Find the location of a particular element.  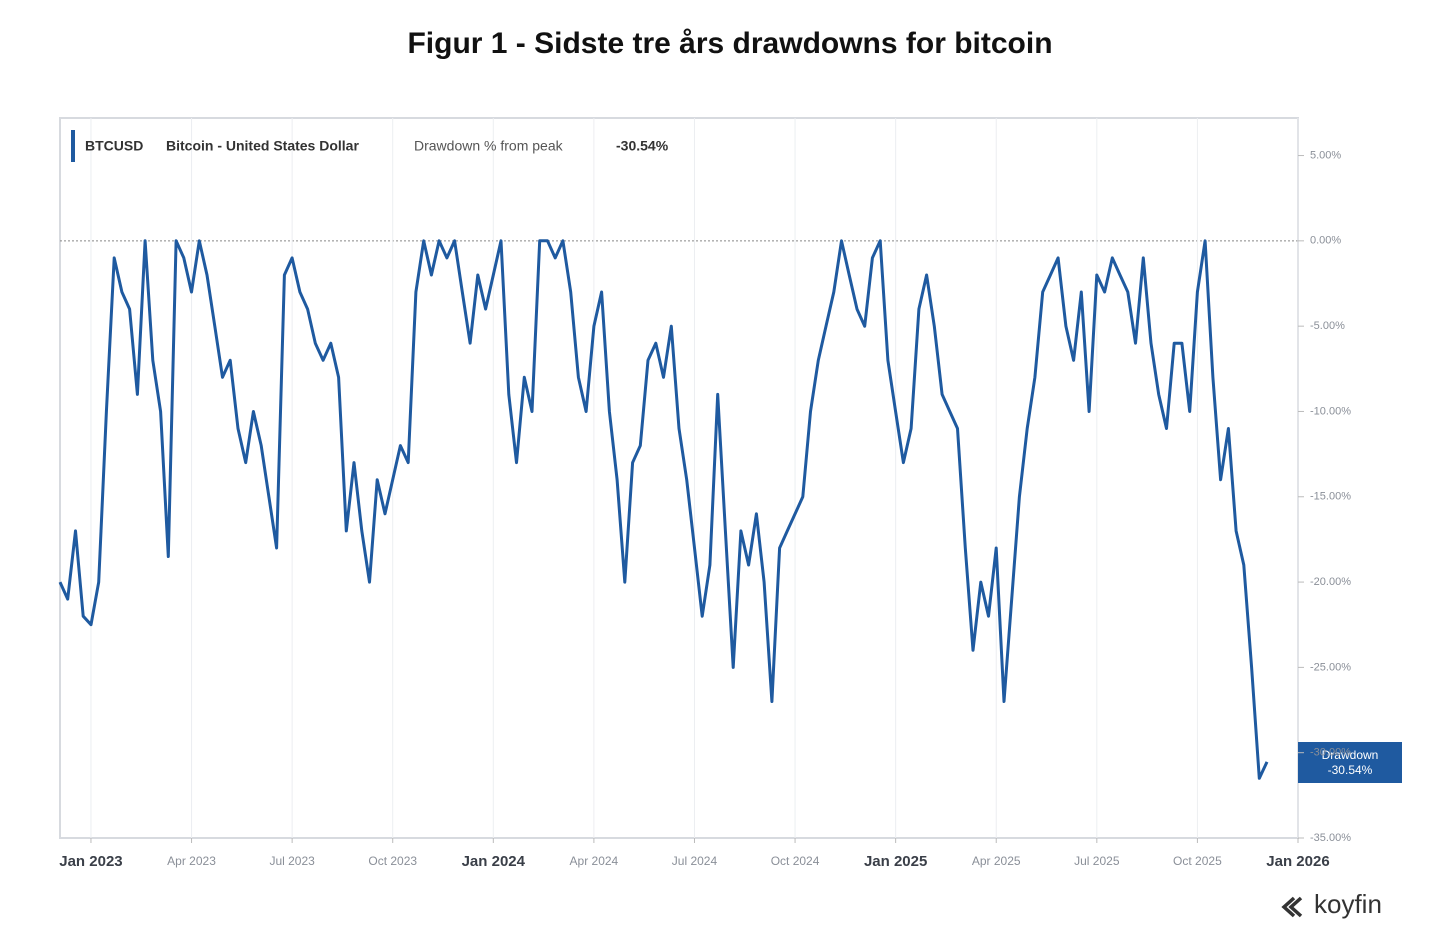

x-tick-label: Jan 2026 is located at coordinates (1297, 861).